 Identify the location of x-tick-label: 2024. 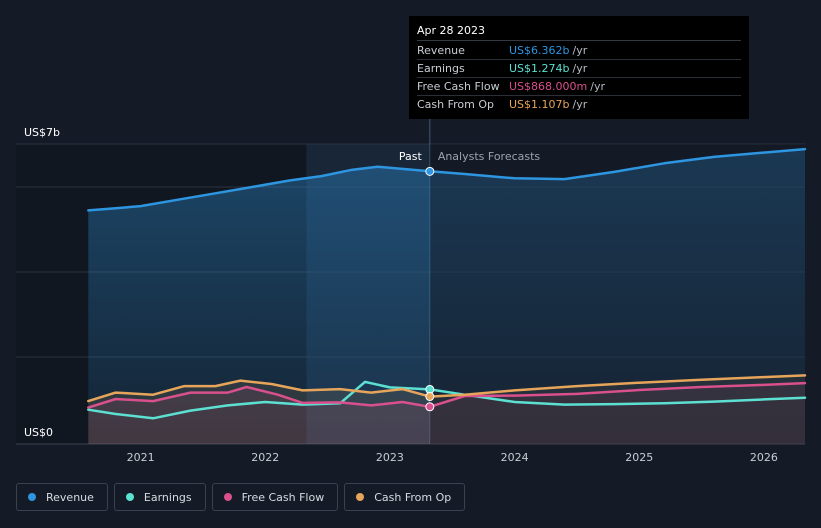
(515, 457).